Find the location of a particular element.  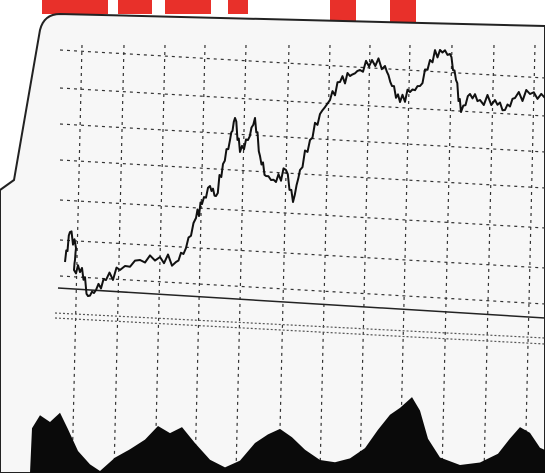

axis-line is located at coordinates (301, 303).